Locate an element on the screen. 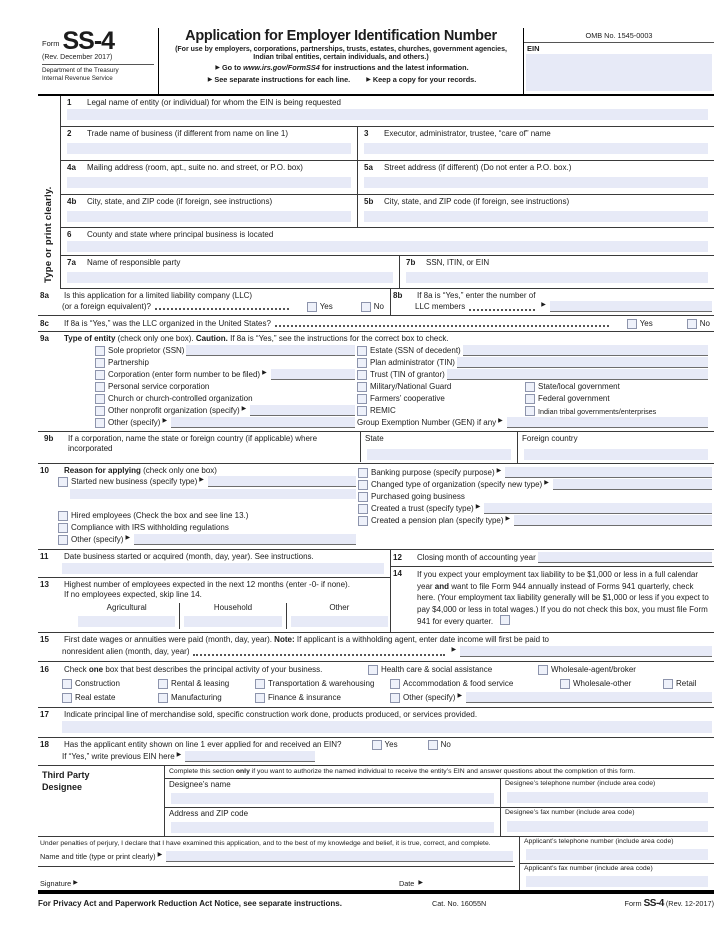 This screenshot has width=720, height=930. activity-option-other: Other (specify) ▶ is located at coordinates (552, 698).